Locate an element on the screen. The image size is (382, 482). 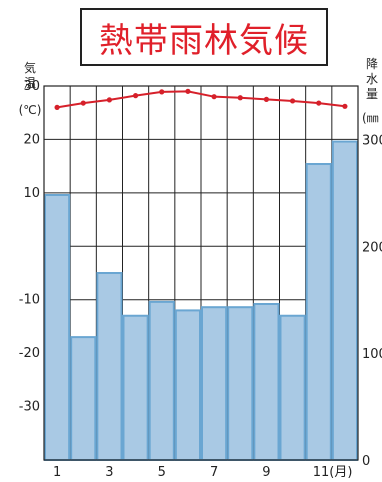
left-tick-label: 20 is located at coordinates (31, 139).